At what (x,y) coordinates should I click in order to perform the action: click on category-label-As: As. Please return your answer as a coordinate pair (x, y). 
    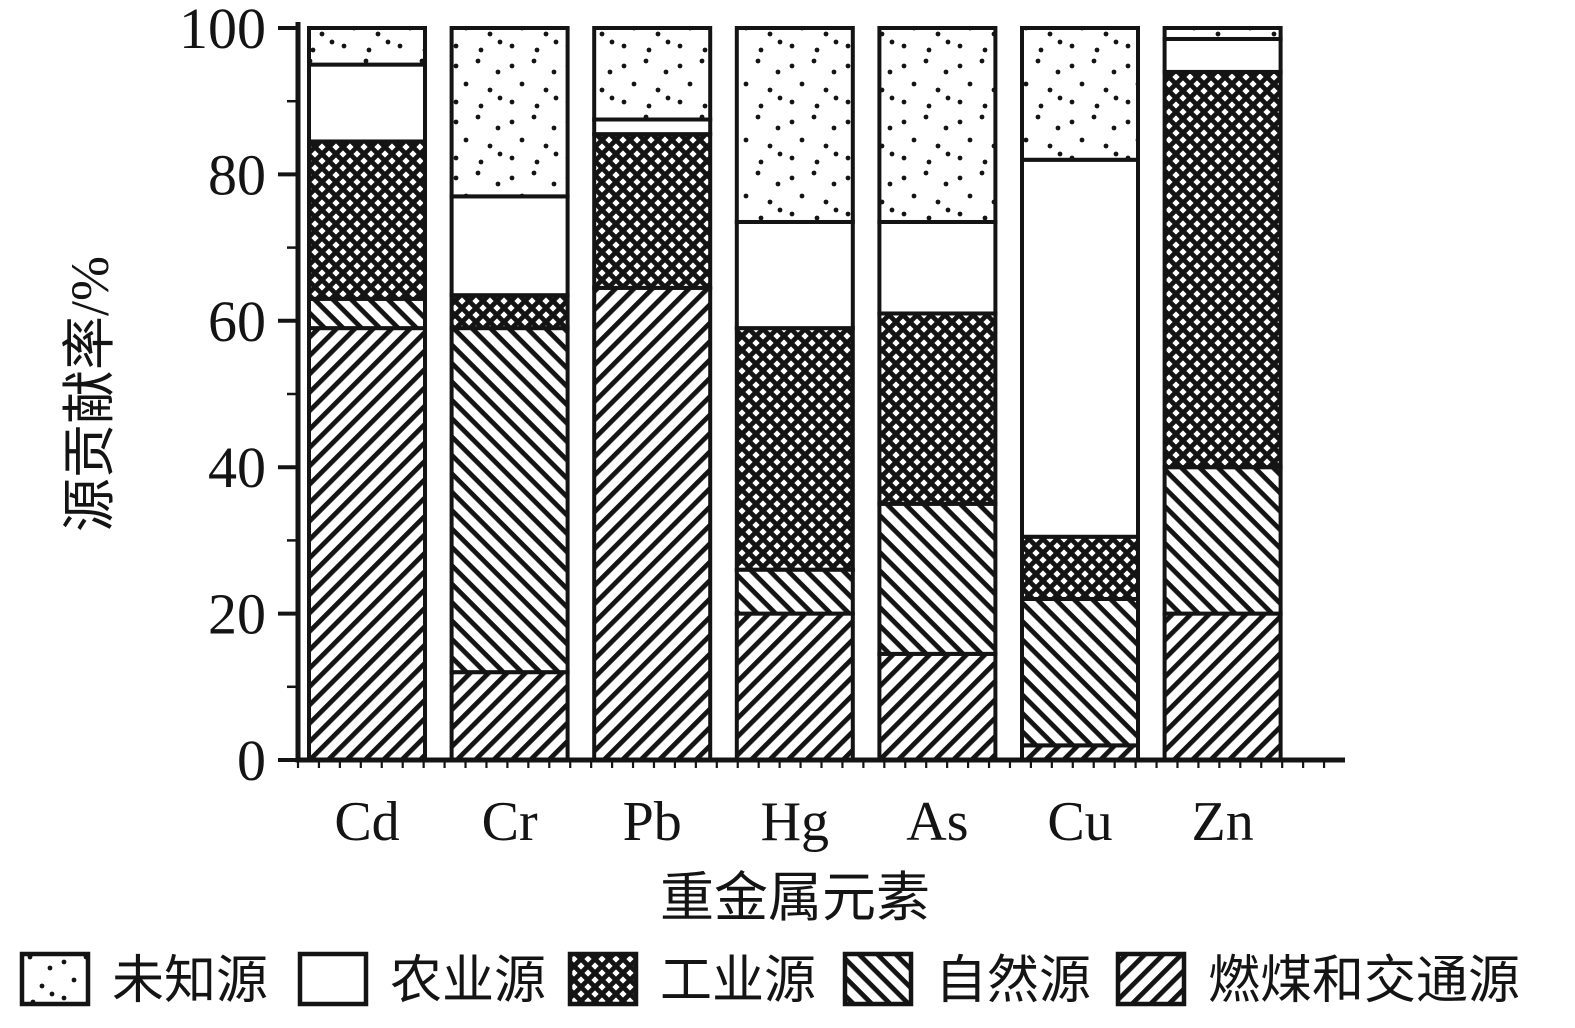
    Looking at the image, I should click on (937, 822).